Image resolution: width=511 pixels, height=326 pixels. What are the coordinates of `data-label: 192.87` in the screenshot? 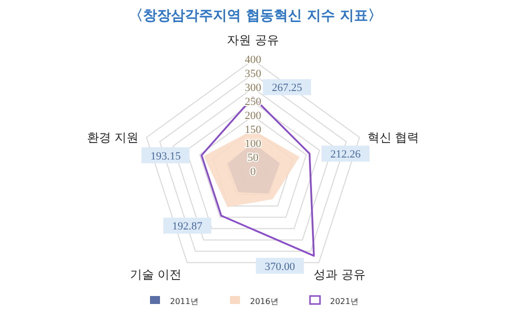 It's located at (187, 226).